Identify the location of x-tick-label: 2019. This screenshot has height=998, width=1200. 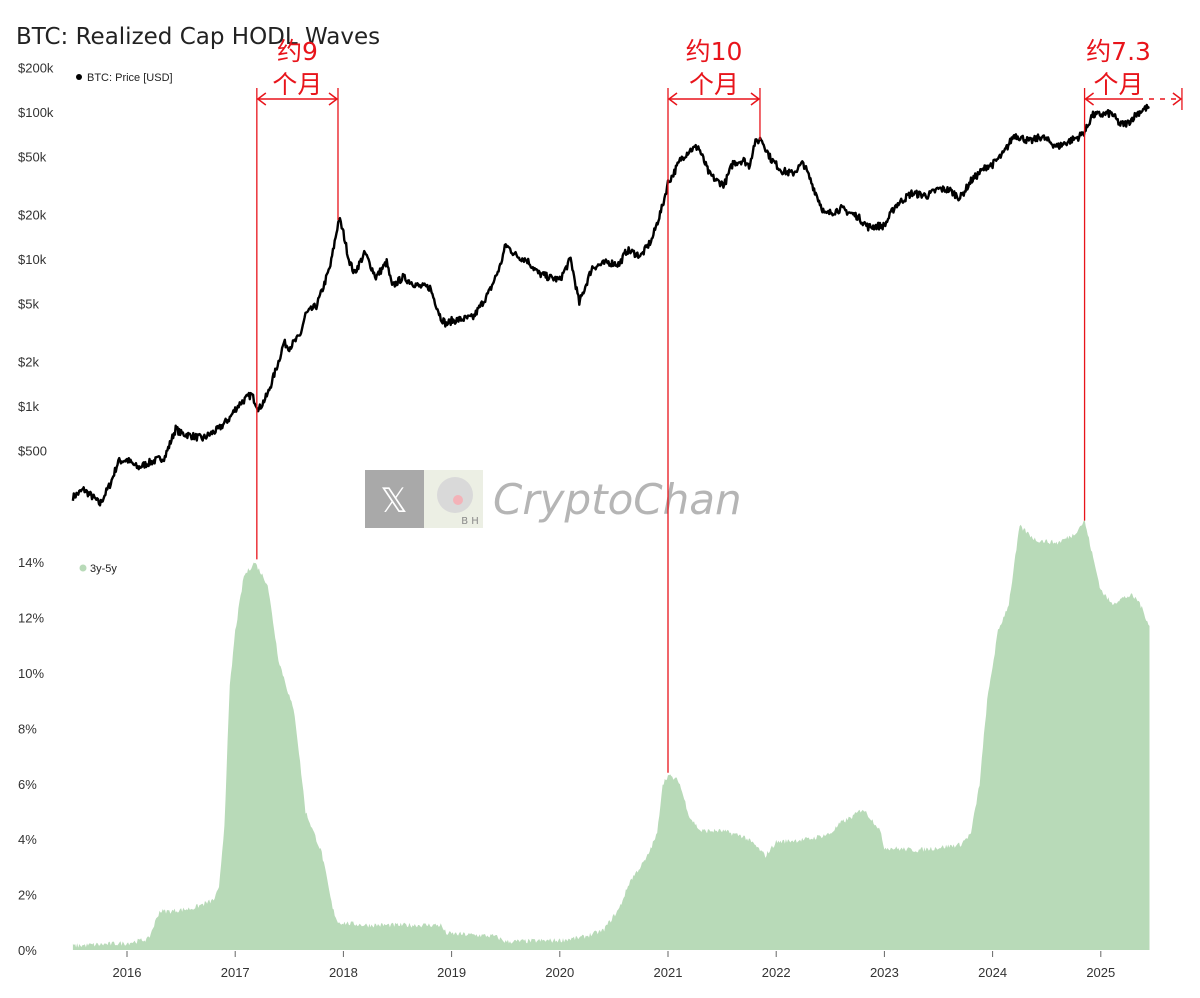
(451, 972).